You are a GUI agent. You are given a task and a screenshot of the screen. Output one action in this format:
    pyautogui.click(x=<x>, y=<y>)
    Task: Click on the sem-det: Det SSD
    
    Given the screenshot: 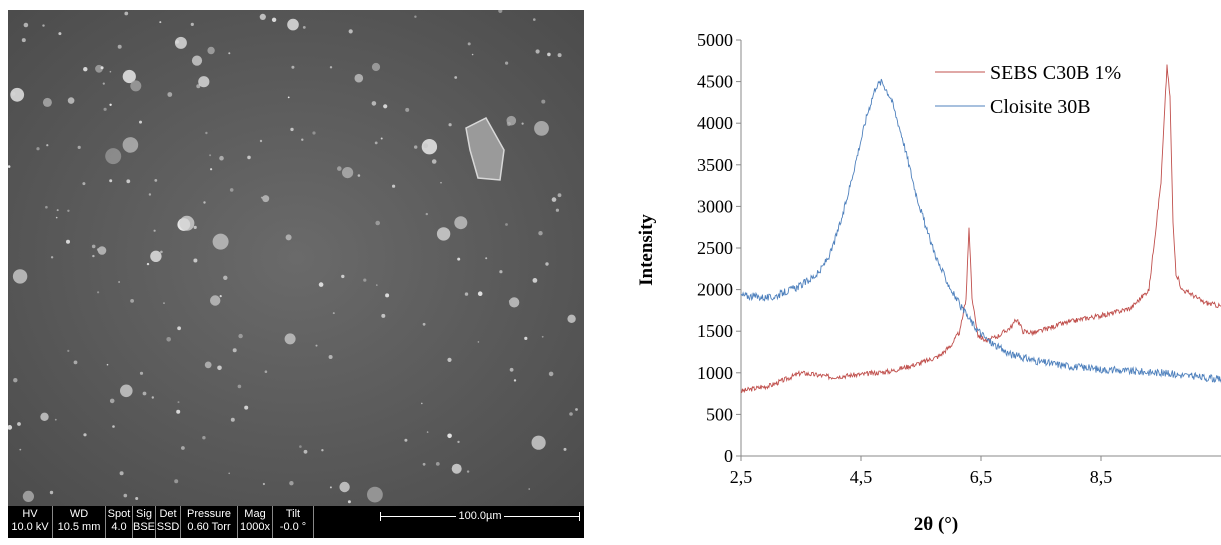 What is the action you would take?
    pyautogui.click(x=168, y=520)
    